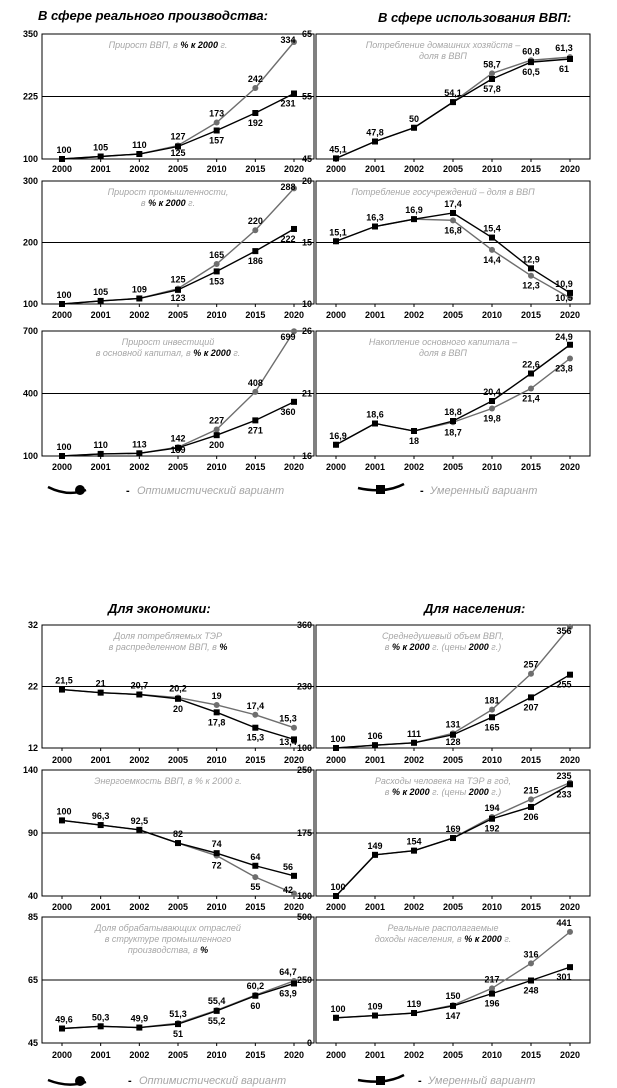 This screenshot has width=617, height=1088. Describe the element at coordinates (413, 842) in the screenshot. I see `data-label-optimistic: 154` at that location.